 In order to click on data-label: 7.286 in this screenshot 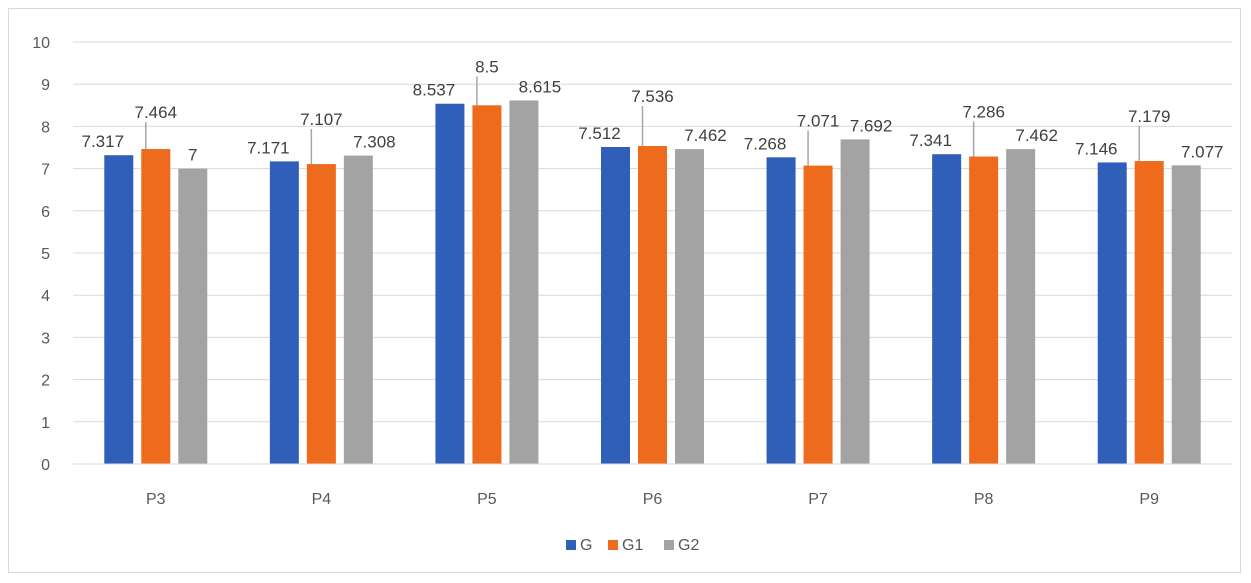, I will do `click(983, 112)`.